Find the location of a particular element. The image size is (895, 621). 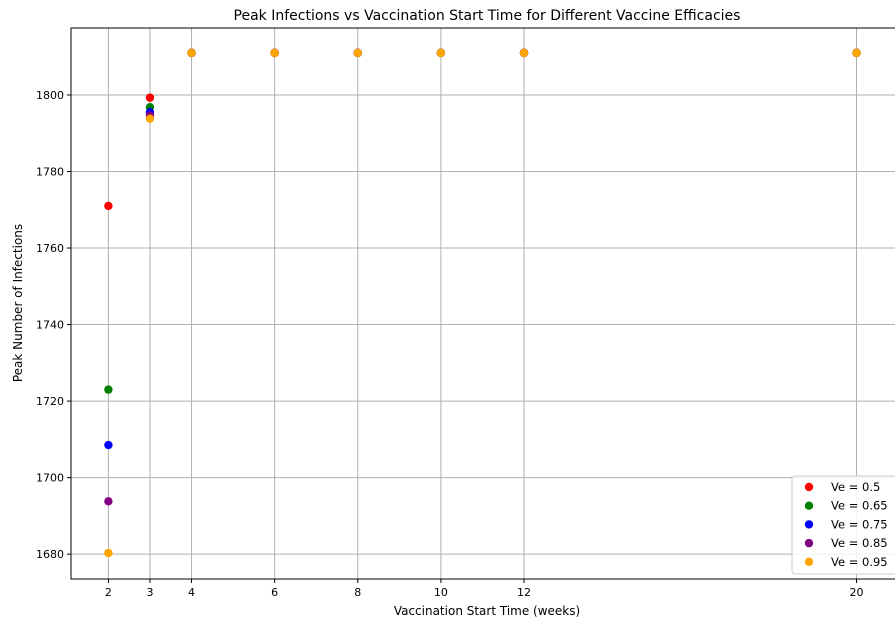

x-tick-label: 20 is located at coordinates (857, 592).